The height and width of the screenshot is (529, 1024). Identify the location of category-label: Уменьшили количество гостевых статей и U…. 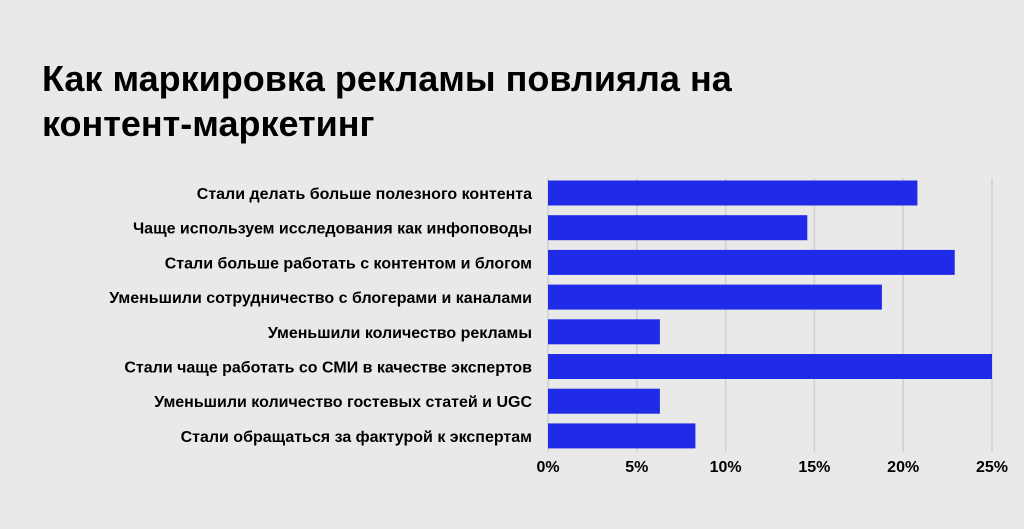
(343, 402).